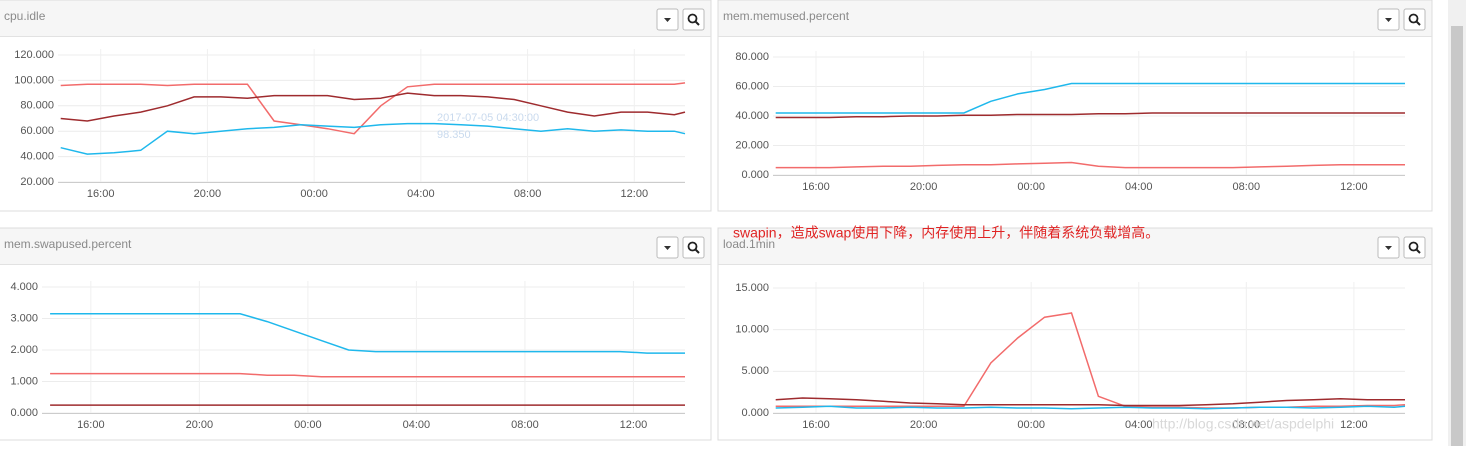 The width and height of the screenshot is (1466, 451). I want to click on y-tick-label: 3.000, so click(24, 318).